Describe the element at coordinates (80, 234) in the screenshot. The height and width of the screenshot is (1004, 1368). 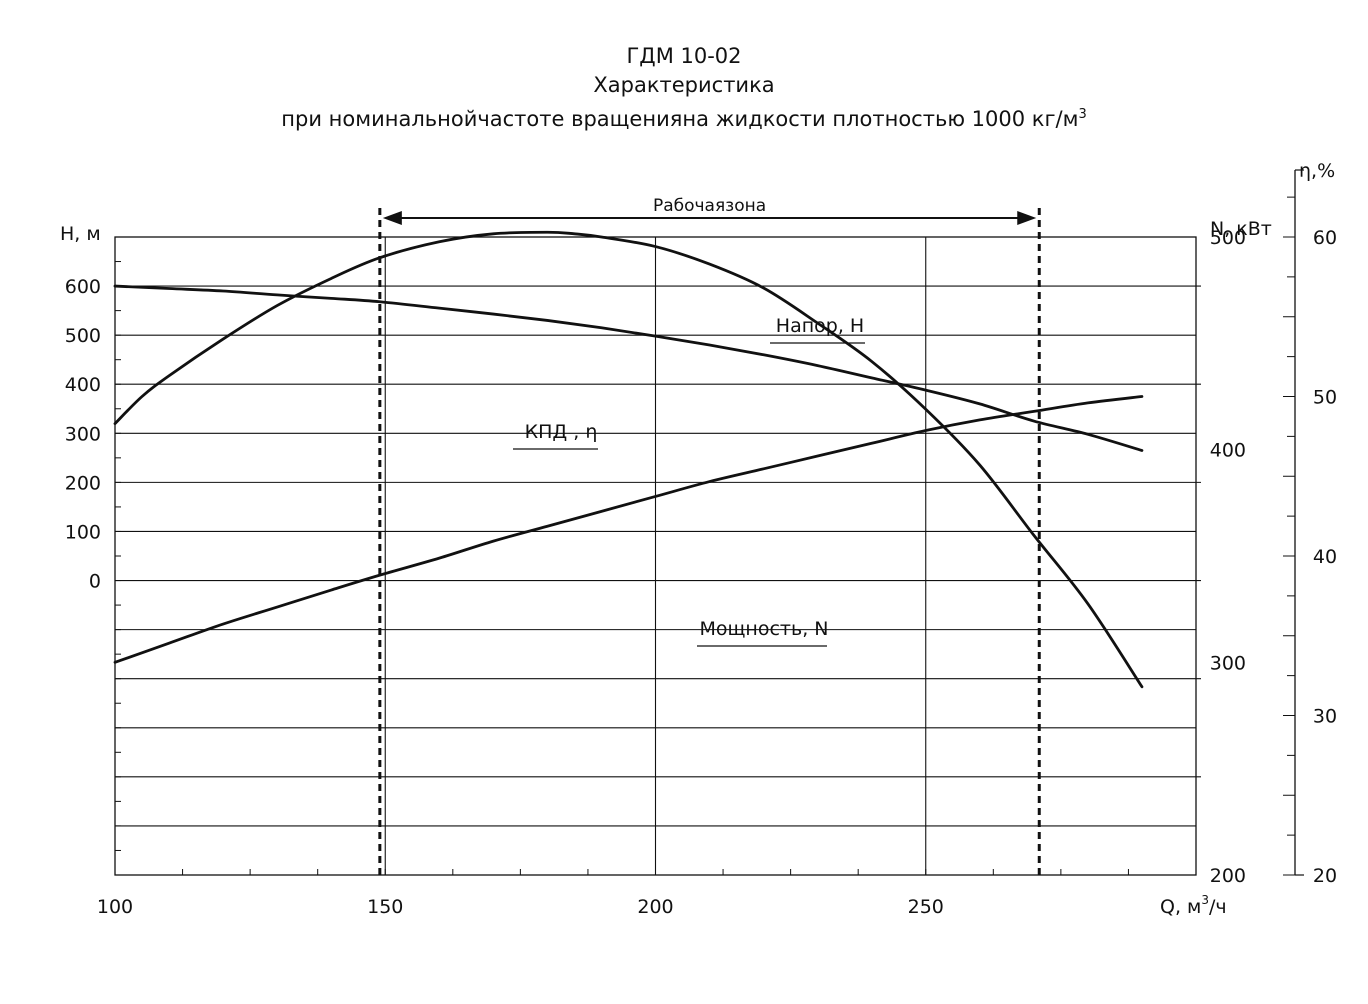
I see `head-axis-label: H, м` at that location.